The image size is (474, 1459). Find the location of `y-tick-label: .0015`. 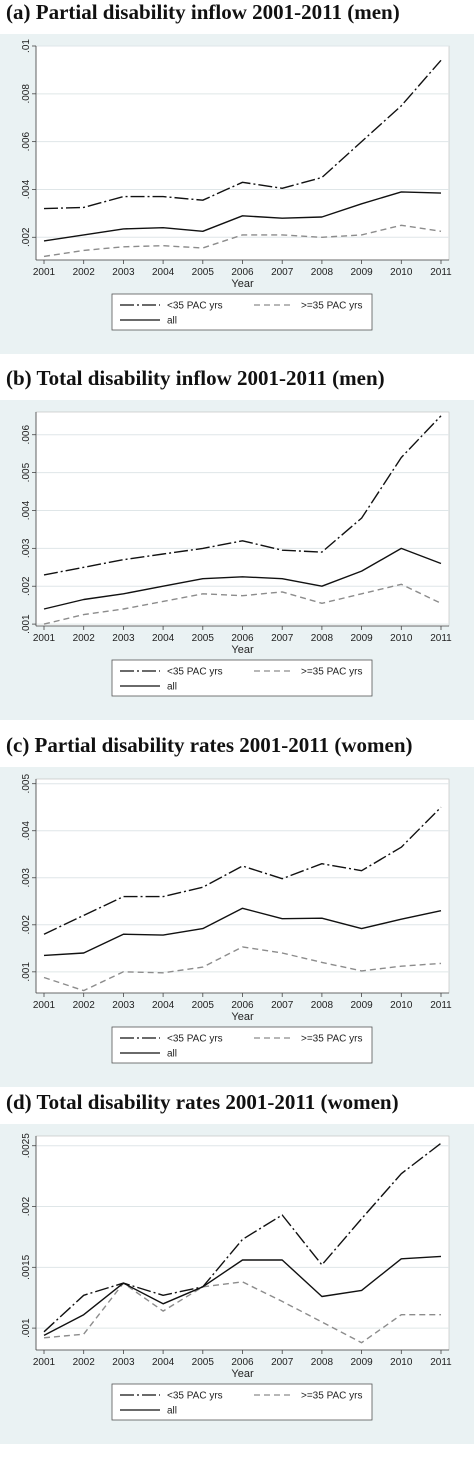

y-tick-label: .0015 is located at coordinates (26, 1266).